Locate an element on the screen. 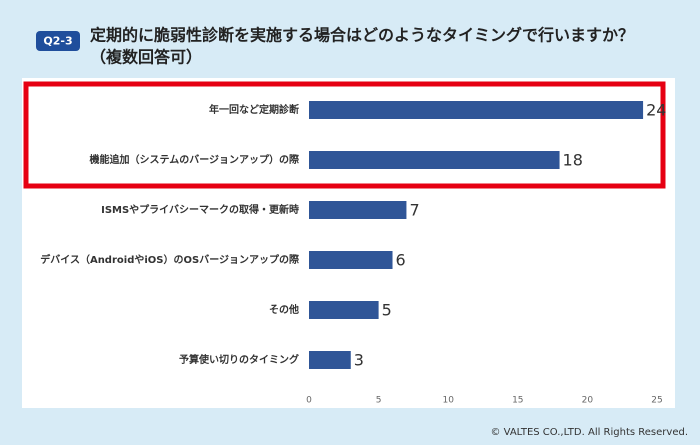 The width and height of the screenshot is (700, 445). value-label: 3 is located at coordinates (359, 360).